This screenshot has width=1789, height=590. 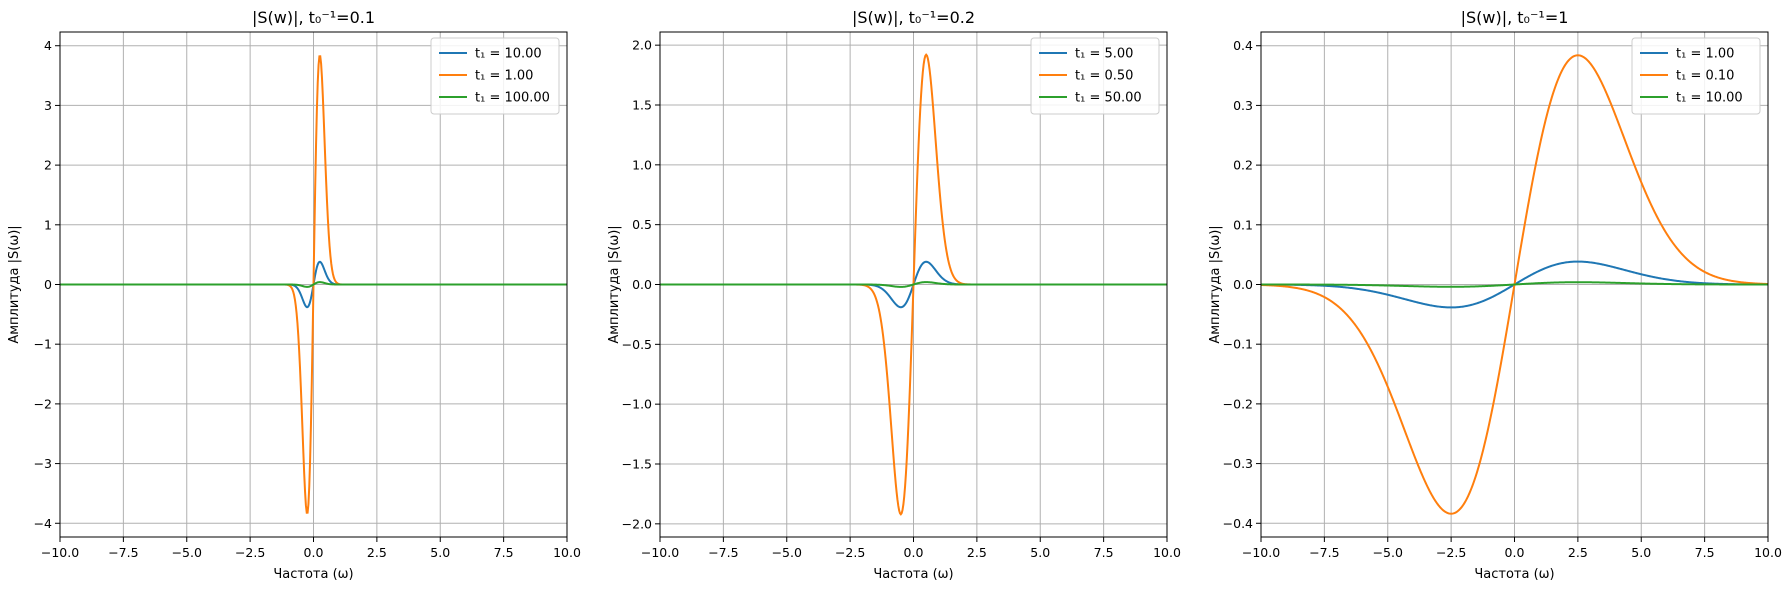 What do you see at coordinates (43, 344) in the screenshot?
I see `y-tick-label: −1` at bounding box center [43, 344].